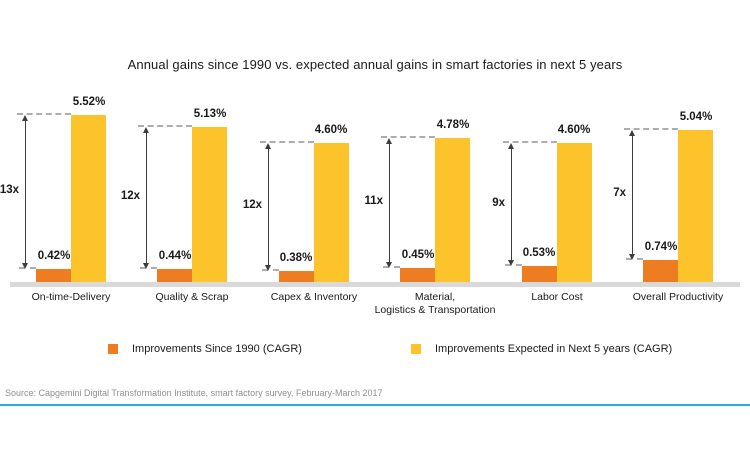  Describe the element at coordinates (217, 349) in the screenshot. I see `legend-label-since: Improvements Since 1990 (CAGR)` at that location.